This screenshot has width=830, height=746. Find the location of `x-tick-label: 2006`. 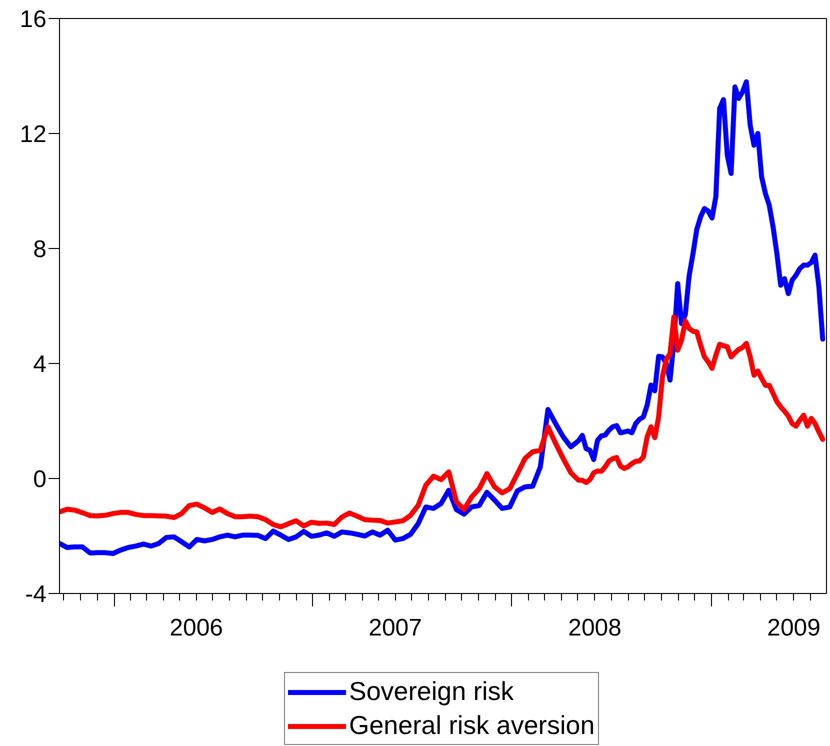

x-tick-label: 2006 is located at coordinates (197, 628).